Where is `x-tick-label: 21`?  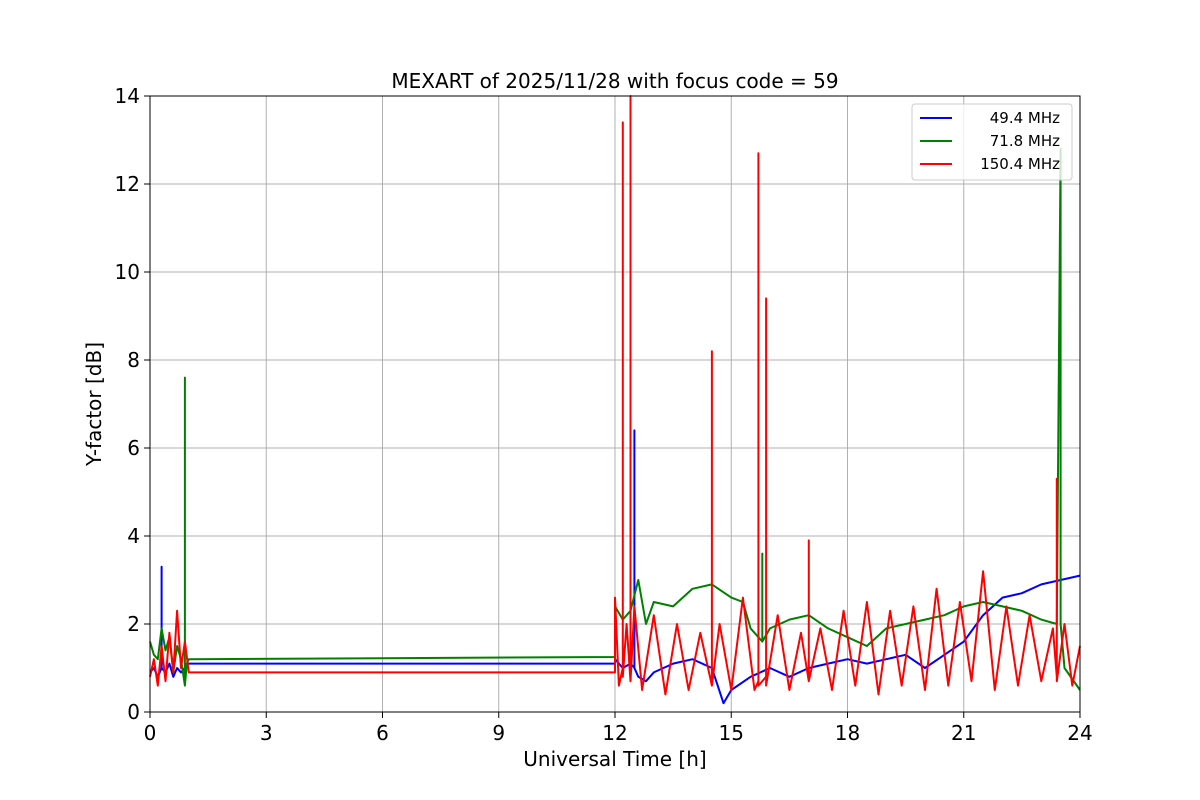
x-tick-label: 21 is located at coordinates (963, 733).